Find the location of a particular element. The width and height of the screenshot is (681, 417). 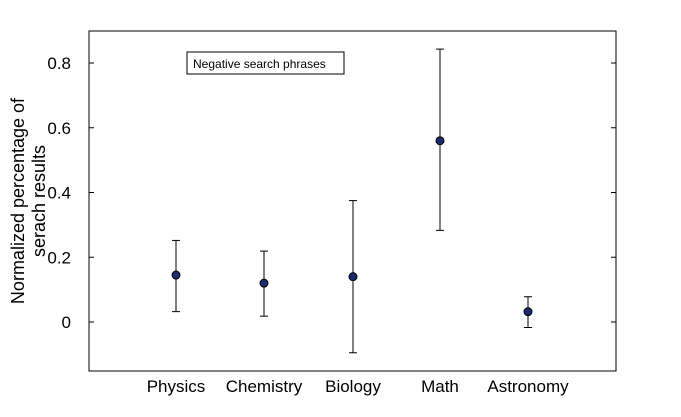

legend: Negative search phrases is located at coordinates (265, 63).